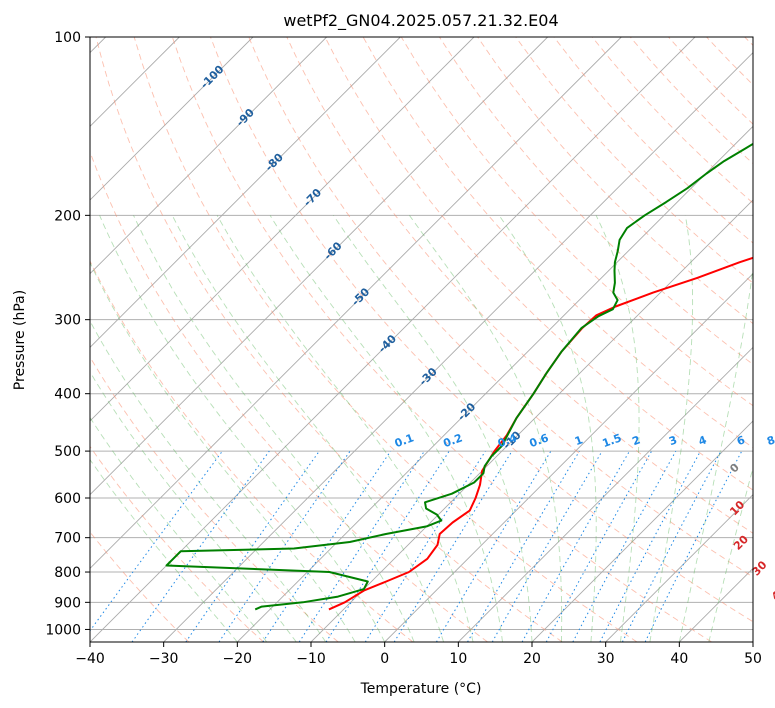 The image size is (775, 708). I want to click on x-tick-label: −40, so click(90, 659).